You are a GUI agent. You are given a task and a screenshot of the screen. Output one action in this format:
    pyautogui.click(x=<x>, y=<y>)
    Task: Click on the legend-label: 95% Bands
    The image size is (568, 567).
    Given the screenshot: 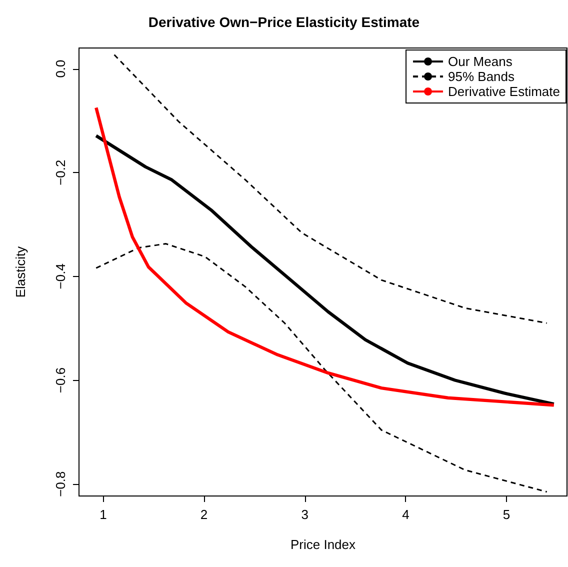 What is the action you would take?
    pyautogui.click(x=482, y=76)
    